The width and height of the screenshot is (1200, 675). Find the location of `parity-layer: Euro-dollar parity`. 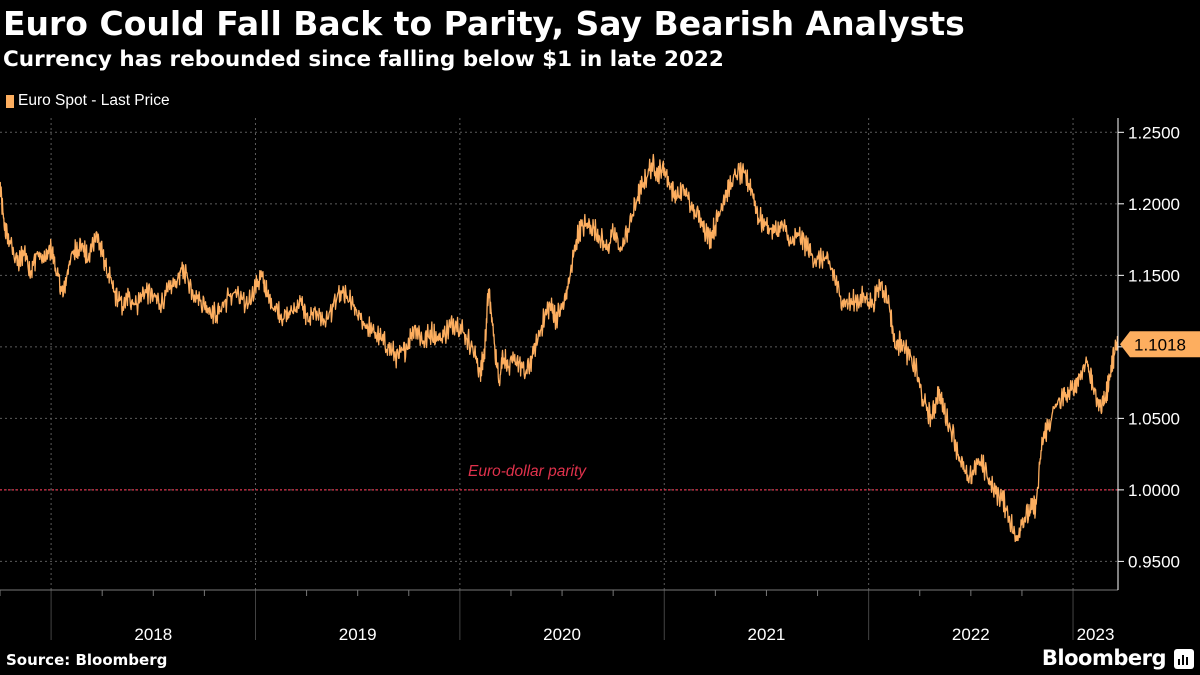

parity-layer: Euro-dollar parity is located at coordinates (559, 477).